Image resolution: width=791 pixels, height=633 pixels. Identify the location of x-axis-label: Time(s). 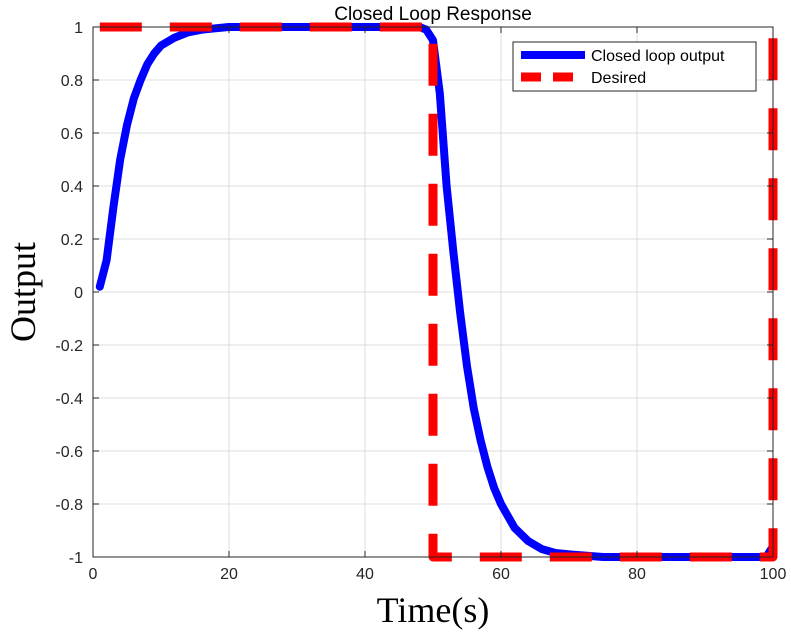
(433, 610).